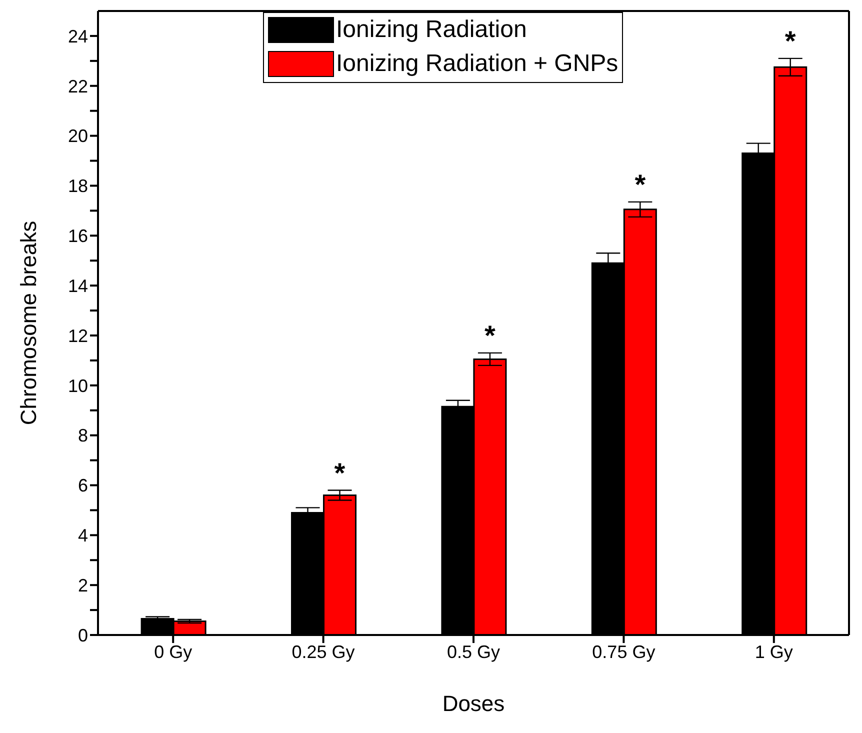 This screenshot has width=862, height=733. I want to click on x-tick-label: 0.75 Gy, so click(624, 652).